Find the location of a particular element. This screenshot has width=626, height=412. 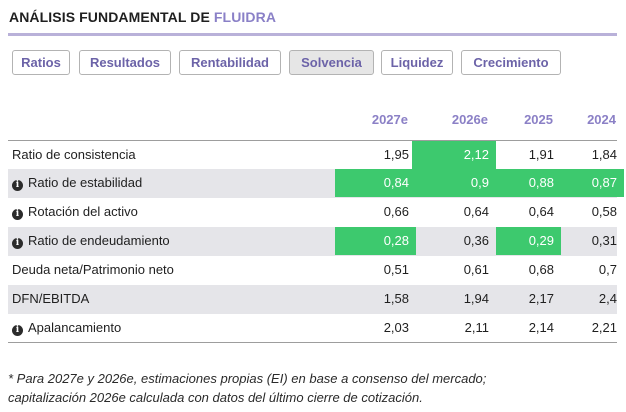

row-label-text: Deuda neta/Patrimonio neto is located at coordinates (93, 269).